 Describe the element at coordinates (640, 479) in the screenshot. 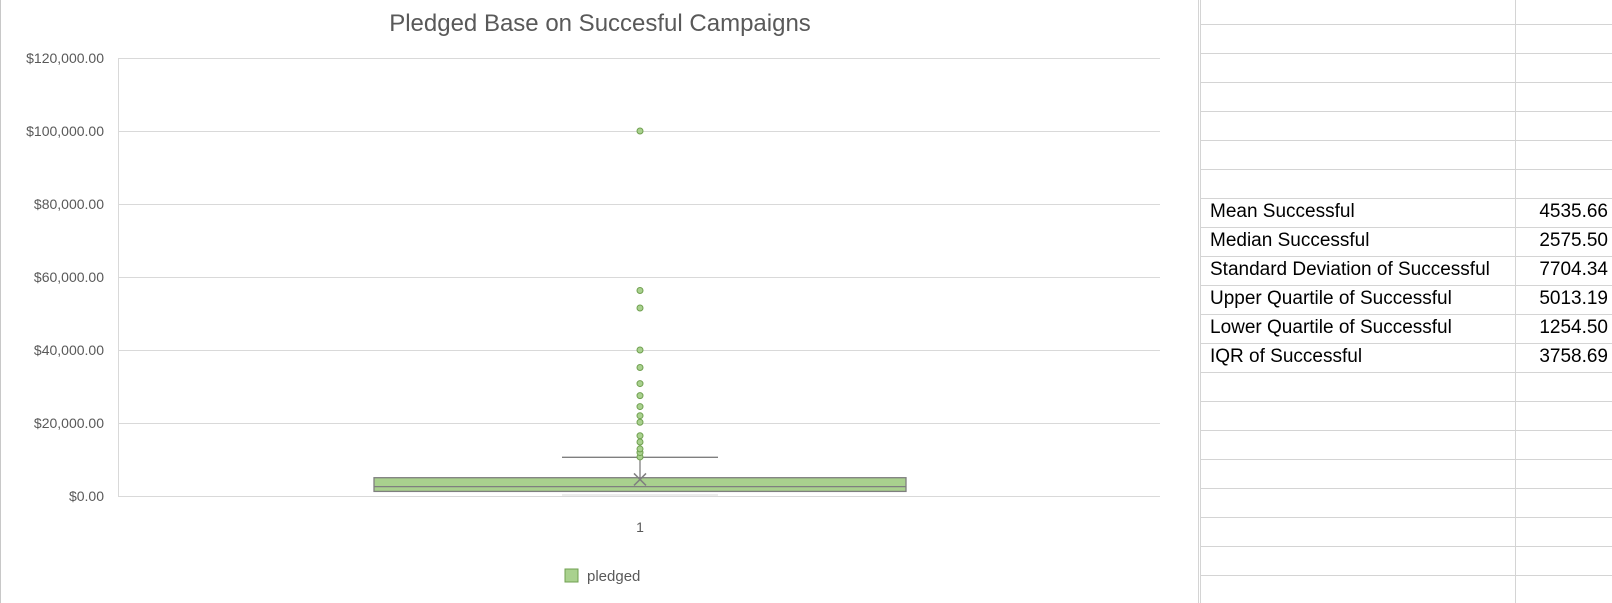

I see `mean-marker` at that location.